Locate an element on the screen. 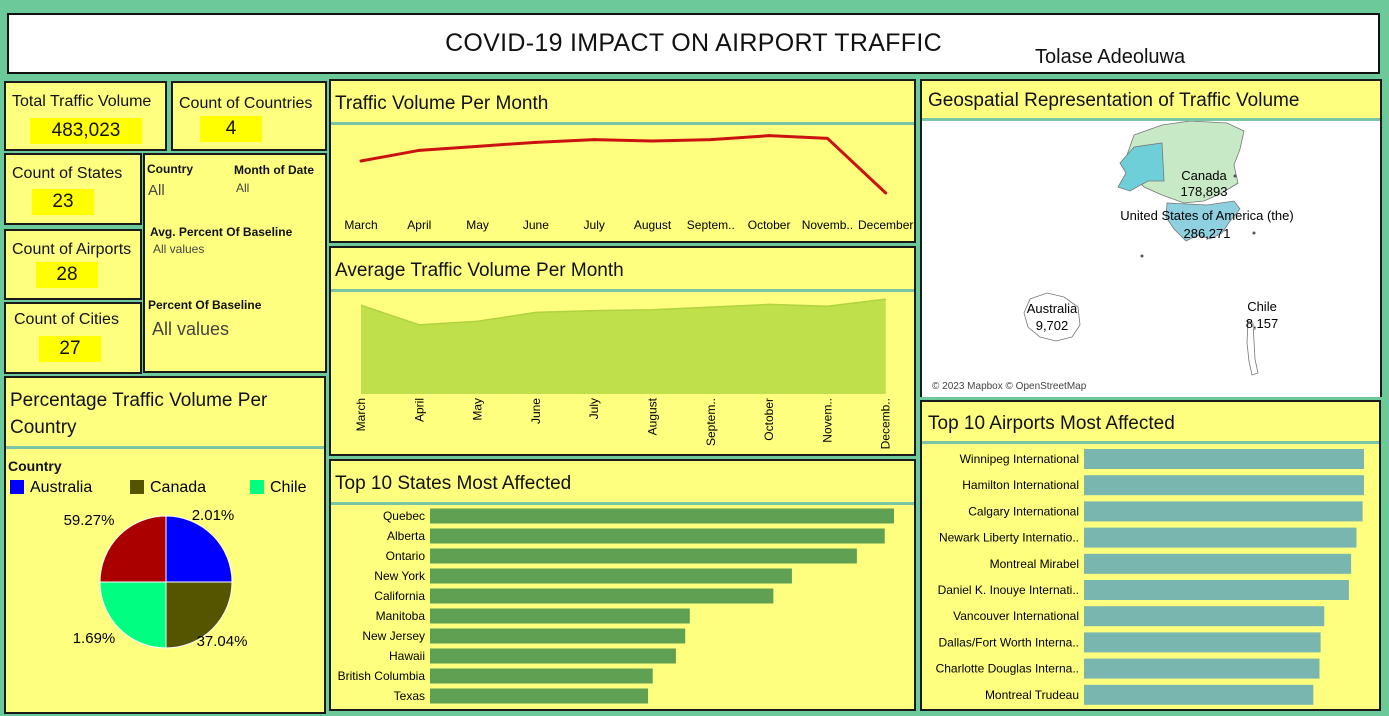  kpi-value: 27 is located at coordinates (70, 349).